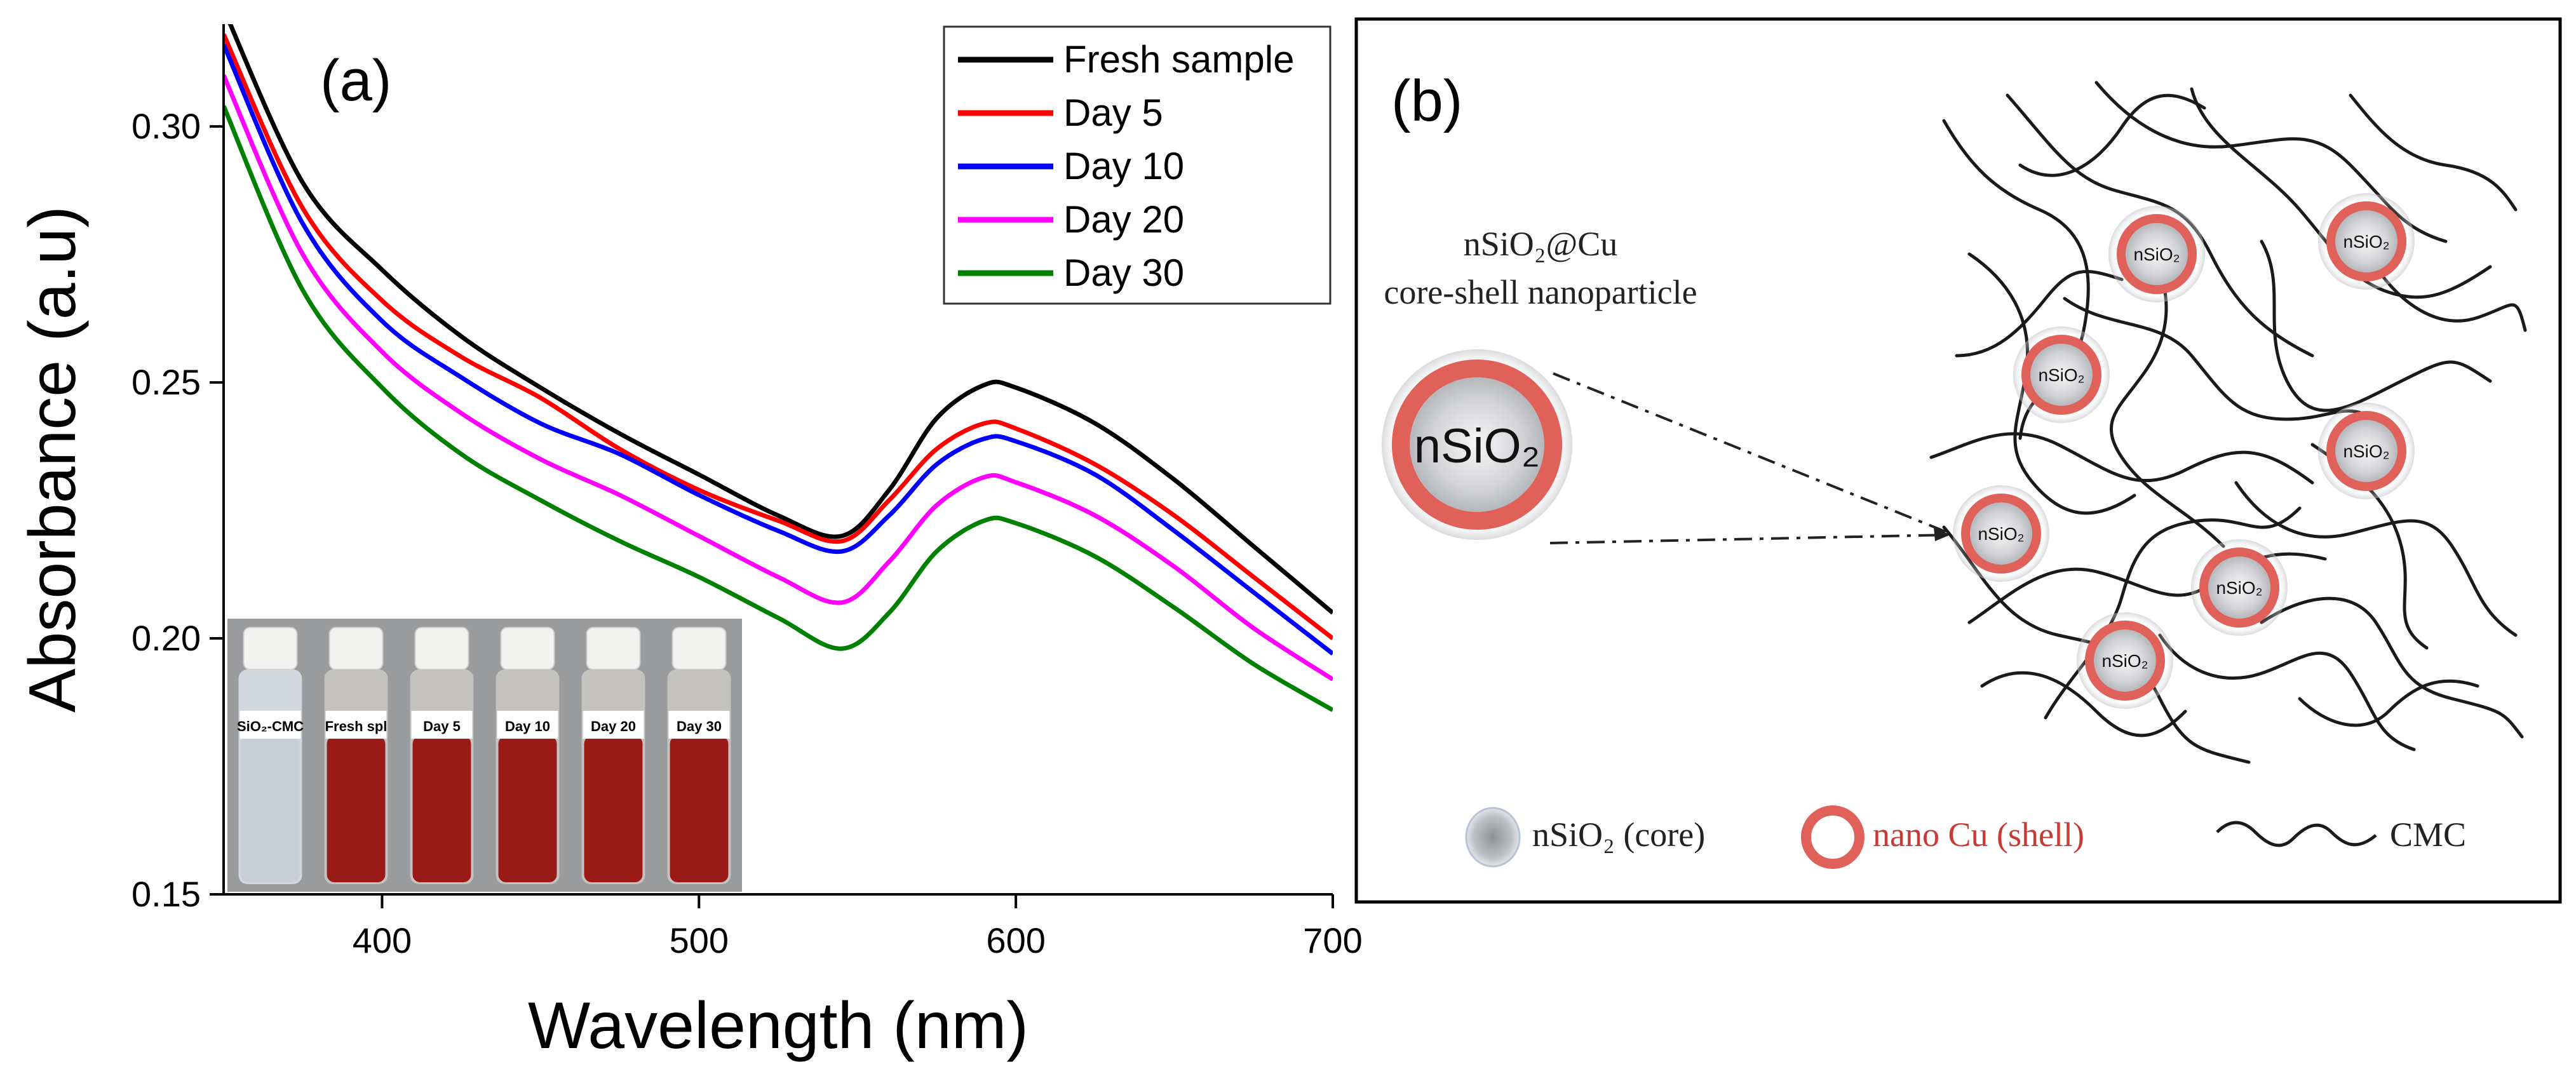 This screenshot has height=1076, width=2576. What do you see at coordinates (1833, 837) in the screenshot?
I see `shell-legend-swatch` at bounding box center [1833, 837].